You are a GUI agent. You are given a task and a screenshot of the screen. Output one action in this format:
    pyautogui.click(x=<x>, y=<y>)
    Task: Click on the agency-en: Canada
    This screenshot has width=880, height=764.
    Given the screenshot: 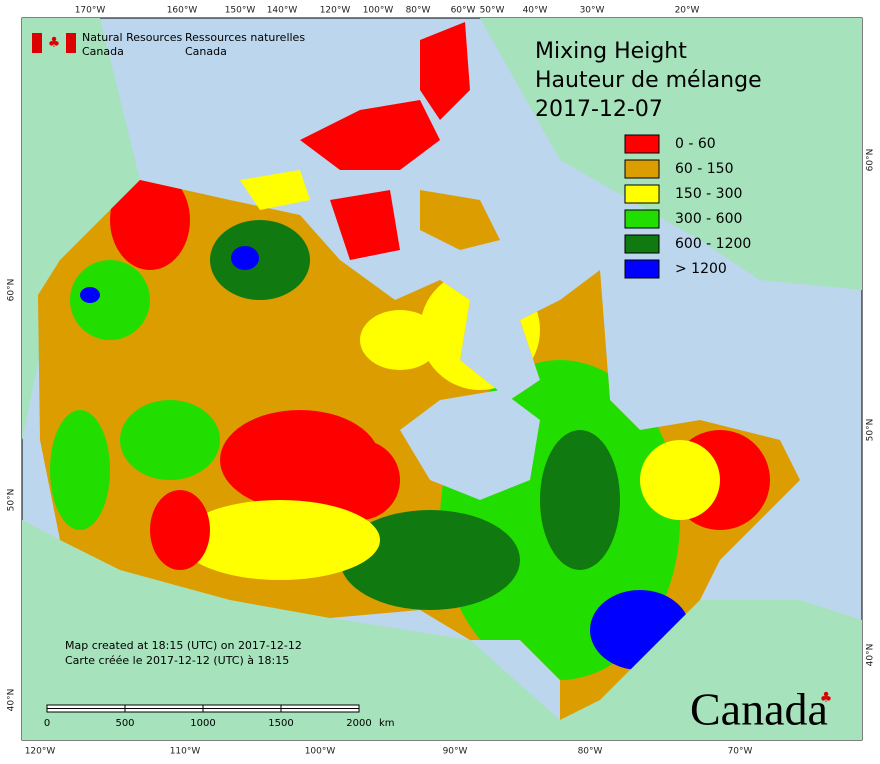 What is the action you would take?
    pyautogui.click(x=103, y=51)
    